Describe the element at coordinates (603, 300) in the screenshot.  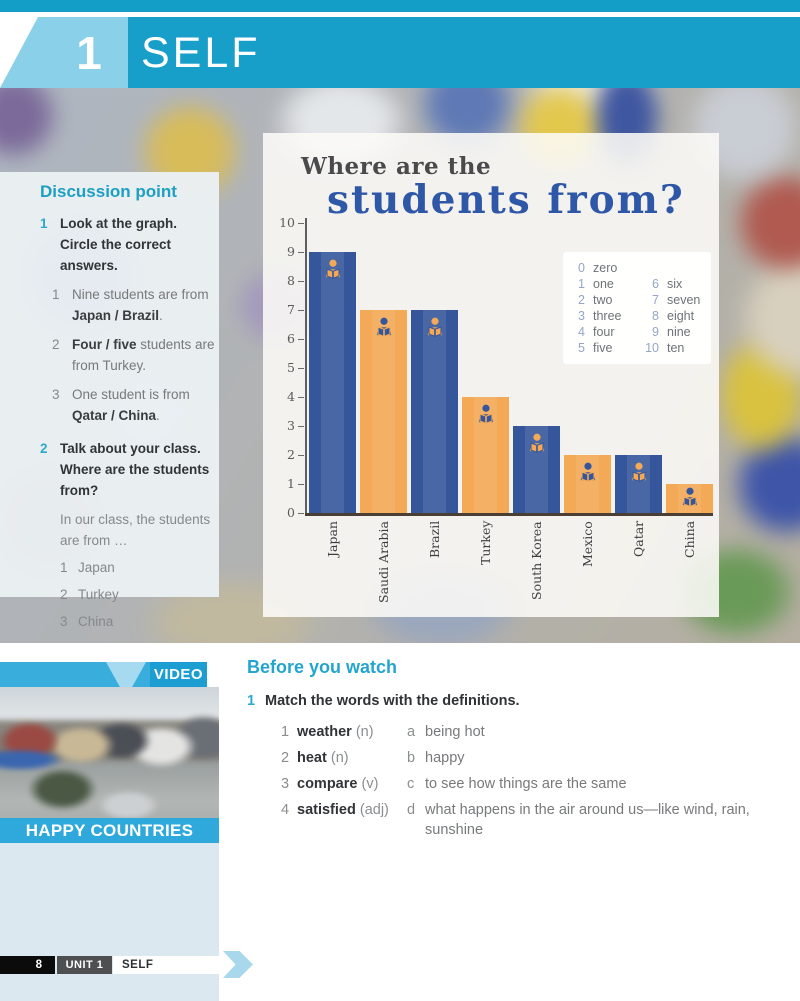
I see `legend-word: two` at that location.